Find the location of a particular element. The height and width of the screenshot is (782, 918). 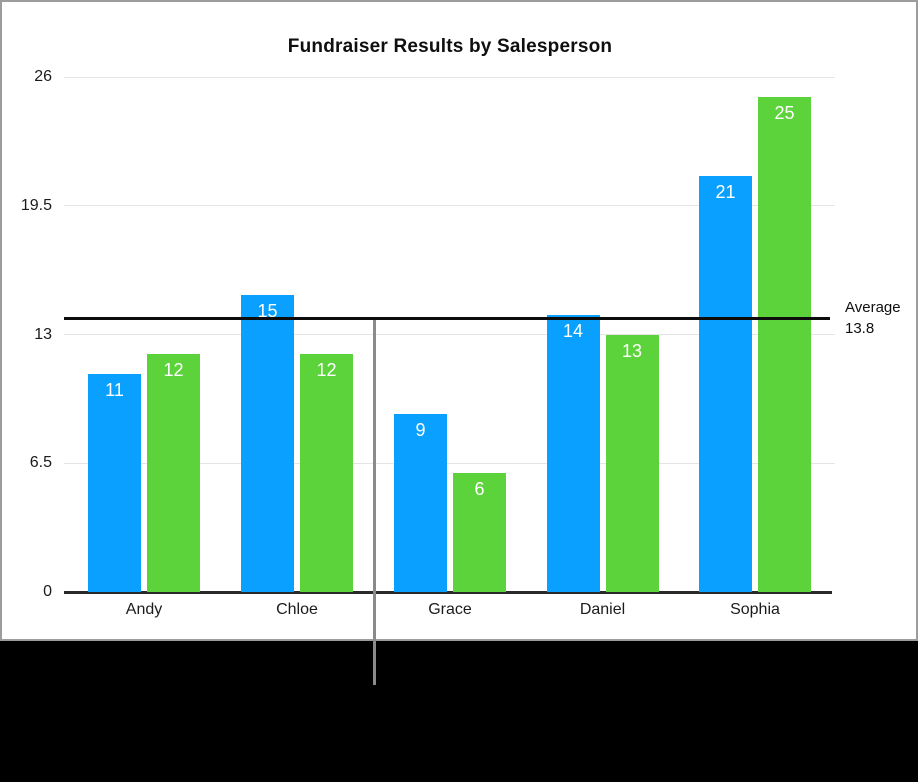

bar-series-blue-daniel is located at coordinates (573, 453).